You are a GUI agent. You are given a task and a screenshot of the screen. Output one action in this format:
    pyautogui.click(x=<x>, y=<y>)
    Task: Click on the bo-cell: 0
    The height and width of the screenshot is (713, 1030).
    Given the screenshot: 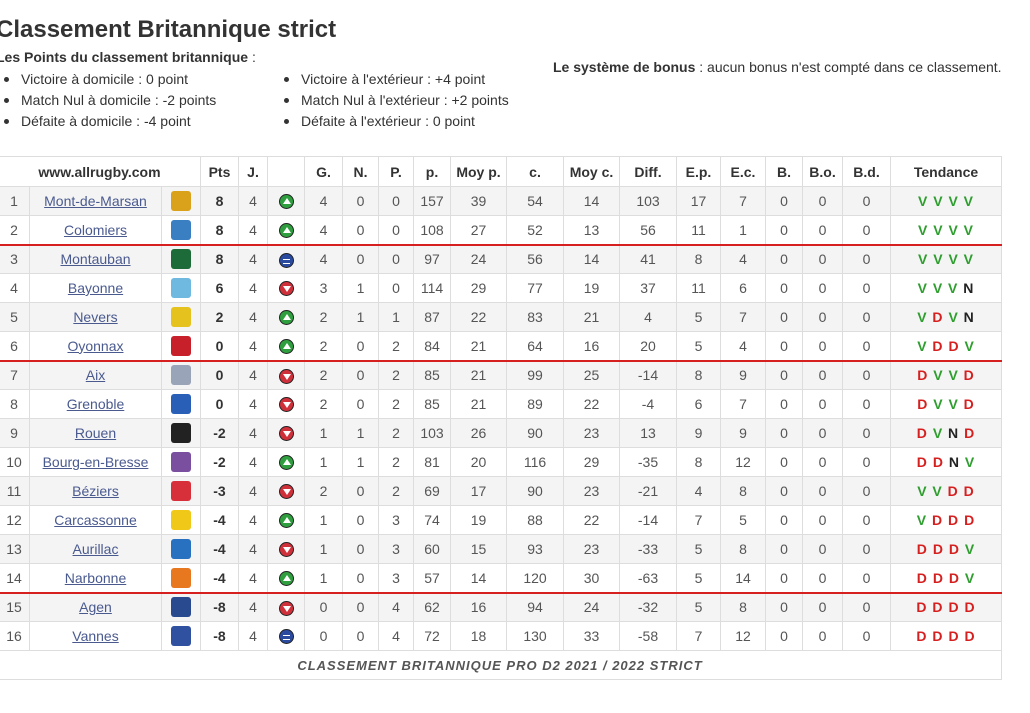 What is the action you would take?
    pyautogui.click(x=822, y=230)
    